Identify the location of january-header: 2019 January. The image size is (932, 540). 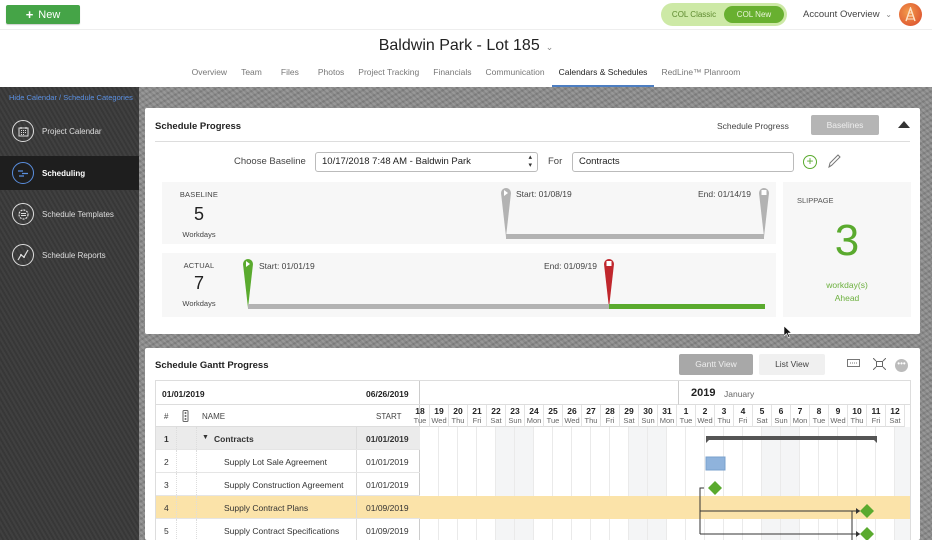
(794, 393).